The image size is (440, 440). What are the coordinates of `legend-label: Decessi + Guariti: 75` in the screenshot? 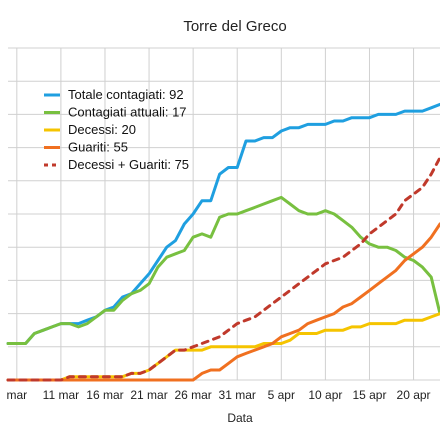 It's located at (128, 164).